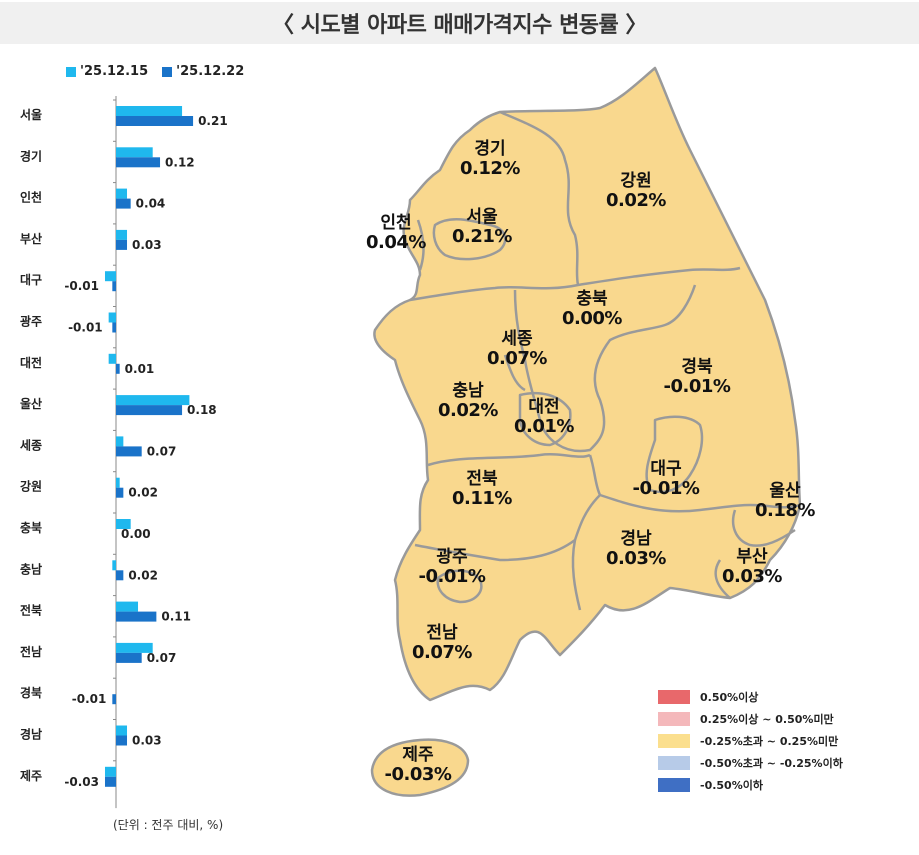 This screenshot has width=919, height=855. Describe the element at coordinates (763, 528) in the screenshot. I see `border-ulsan` at that location.